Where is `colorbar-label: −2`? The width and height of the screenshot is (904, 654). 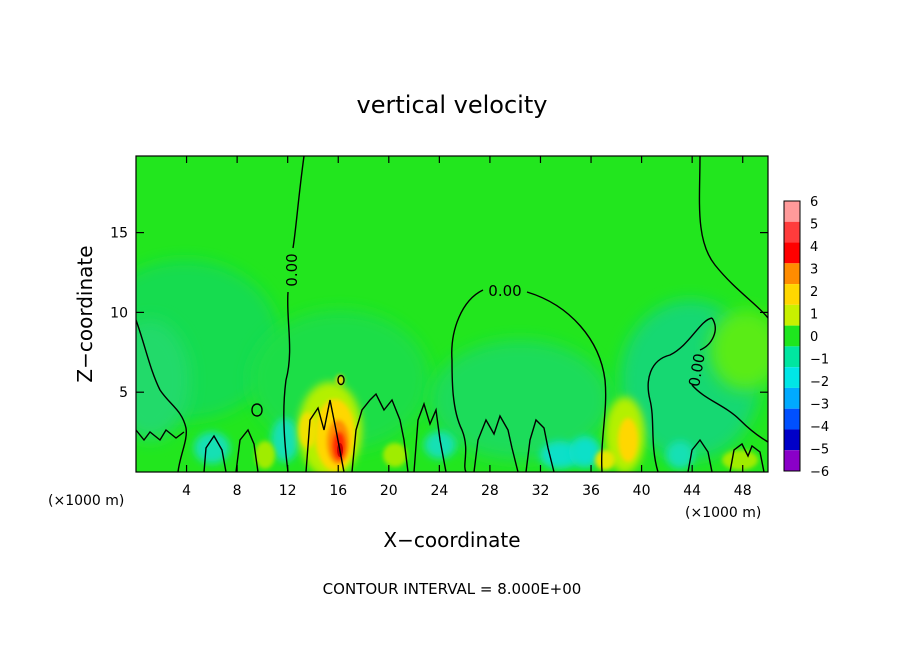 colorbar-label: −2 is located at coordinates (819, 382).